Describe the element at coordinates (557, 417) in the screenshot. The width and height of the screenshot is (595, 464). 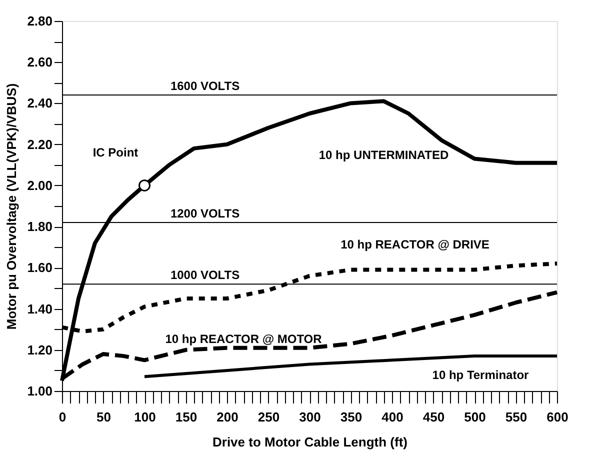
I see `x-tick-label: 600` at that location.